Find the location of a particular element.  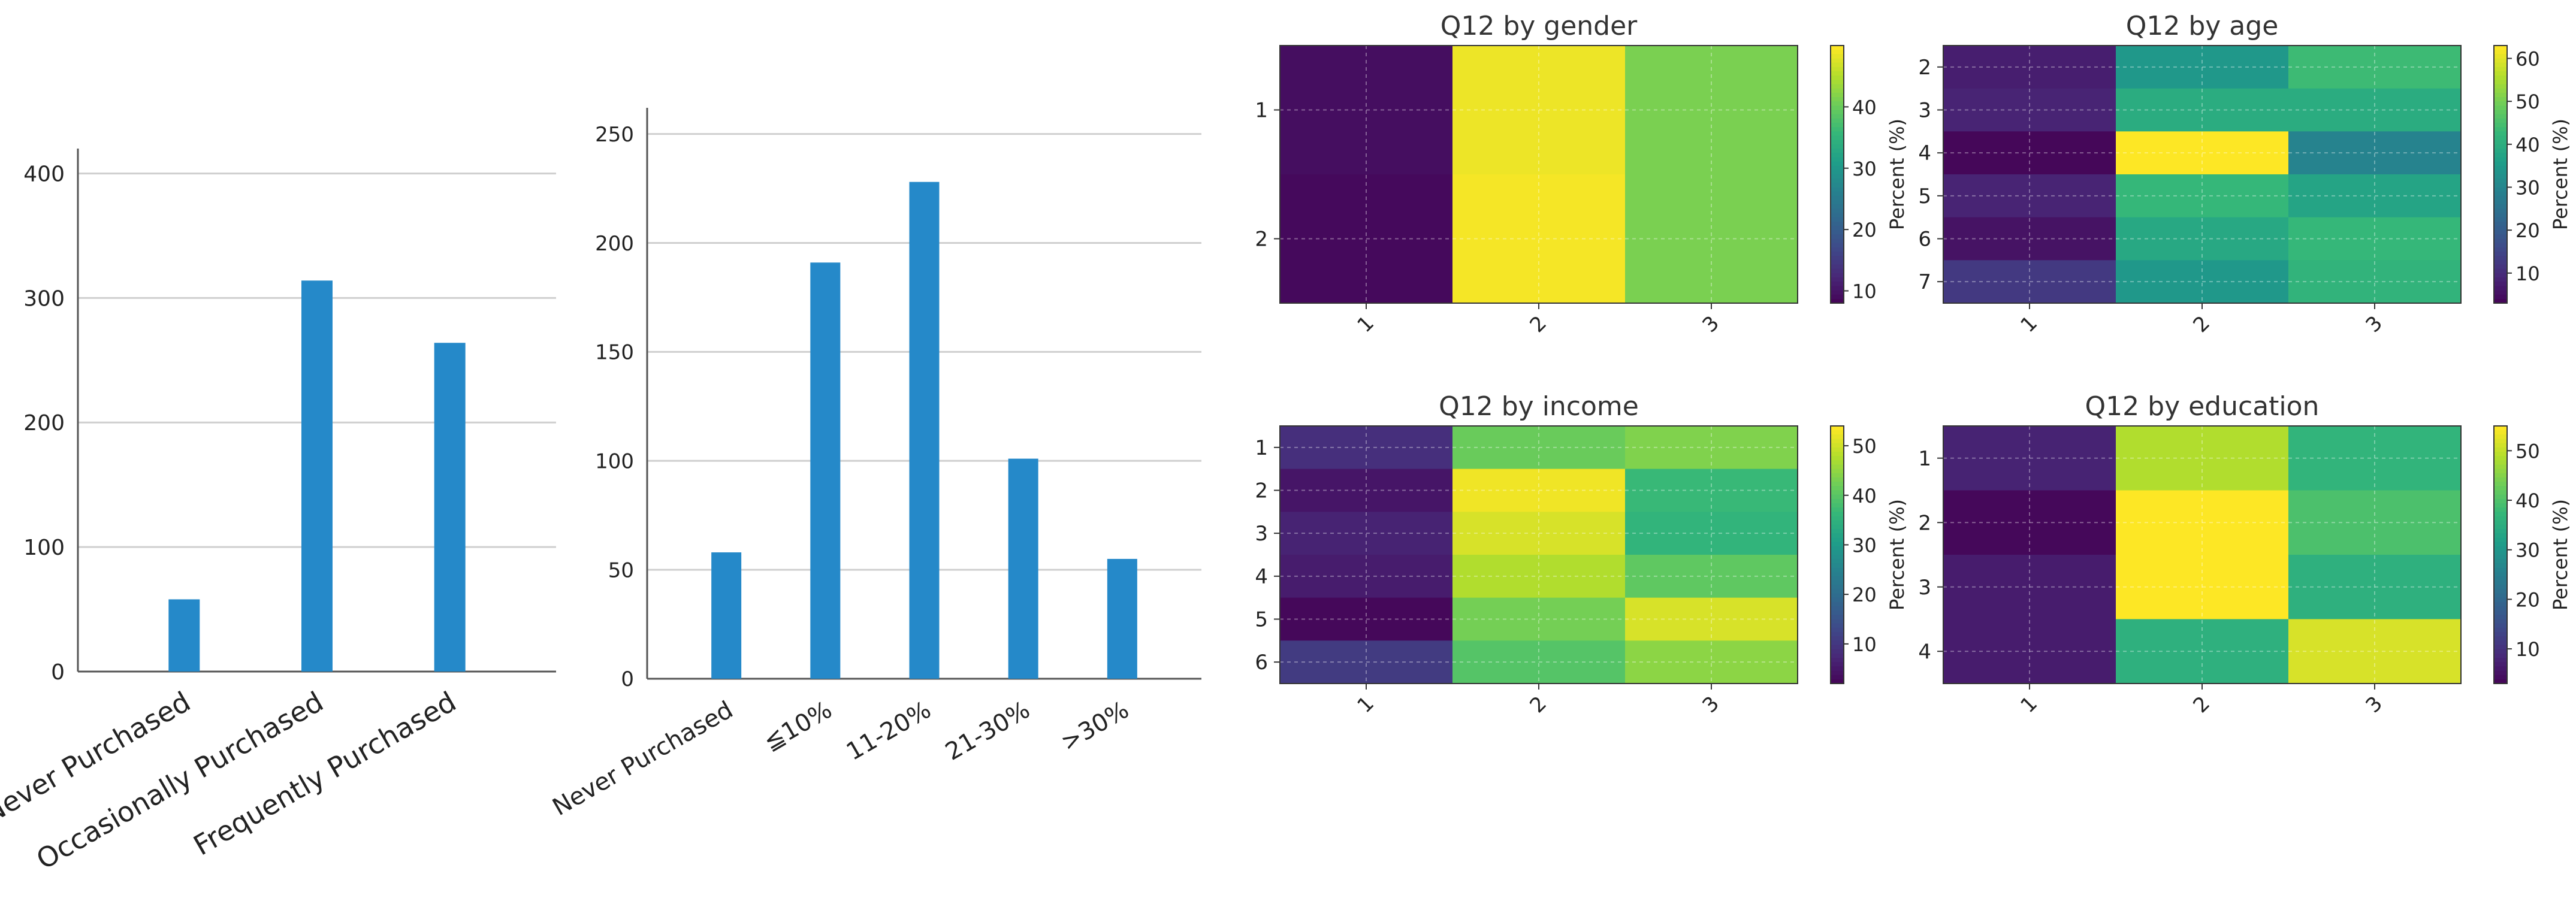

col-tick-label: 2 is located at coordinates (2202, 324).